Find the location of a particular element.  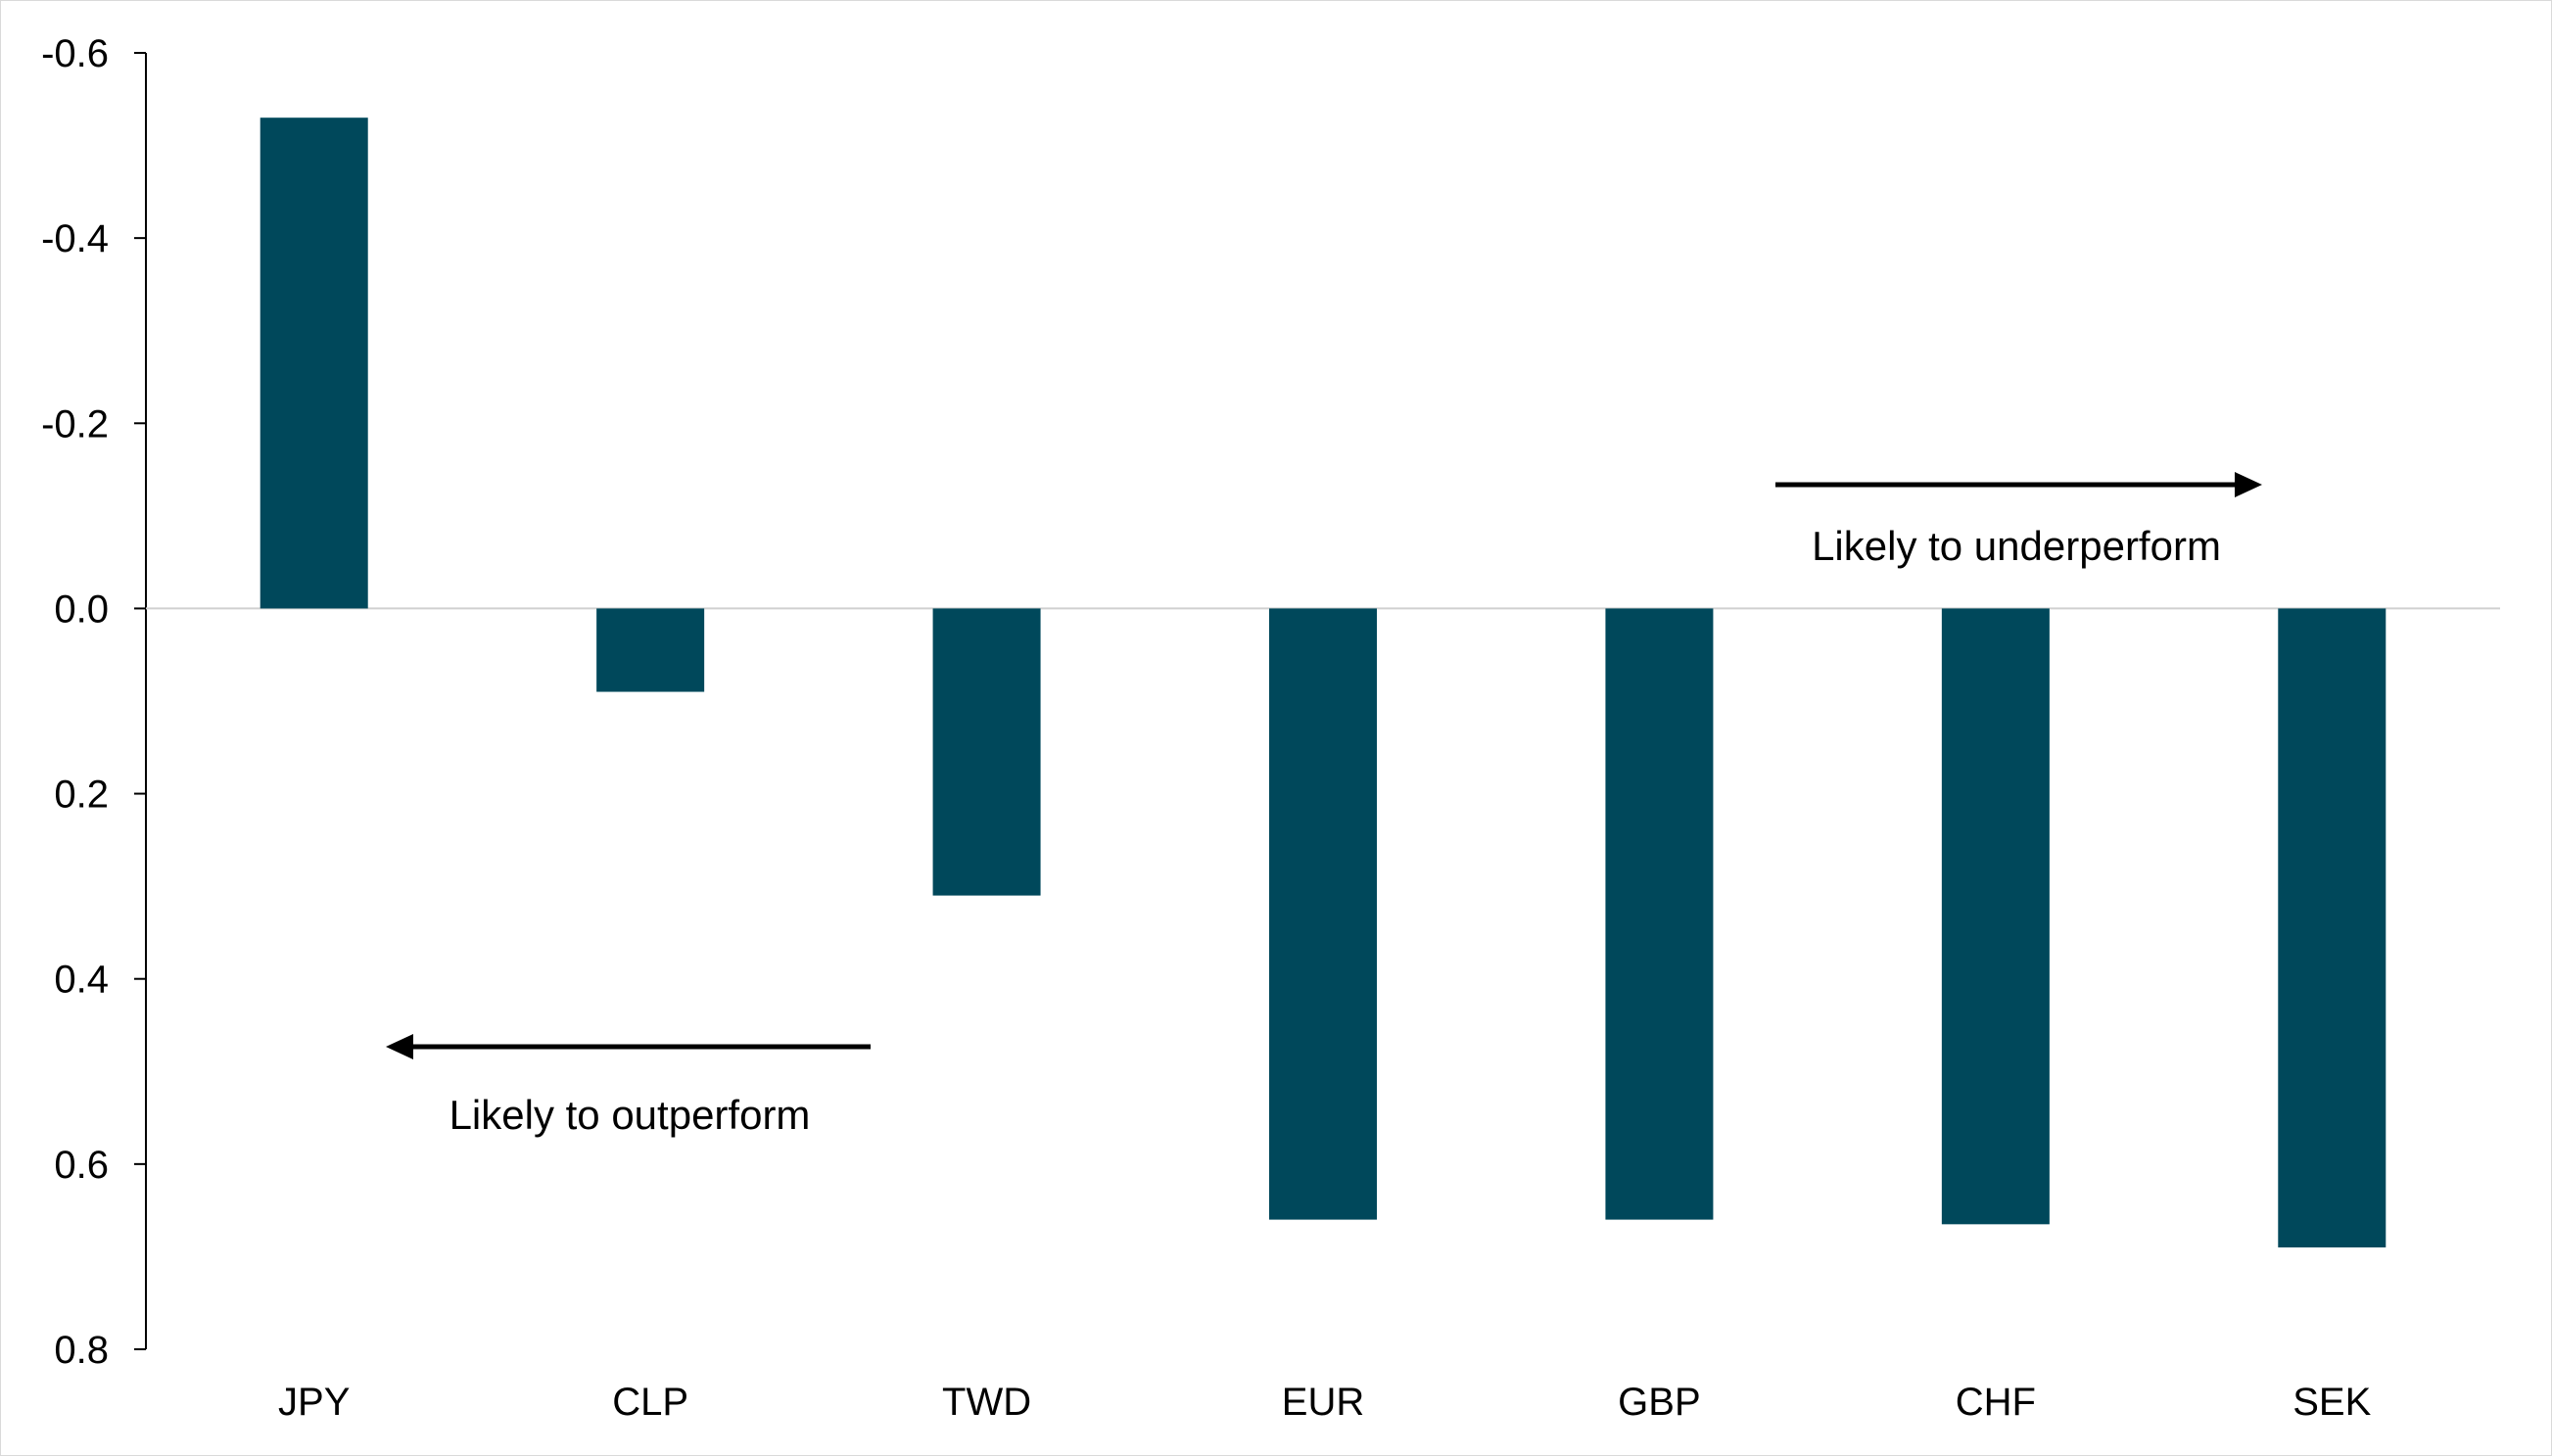

bar-twd is located at coordinates (986, 752).